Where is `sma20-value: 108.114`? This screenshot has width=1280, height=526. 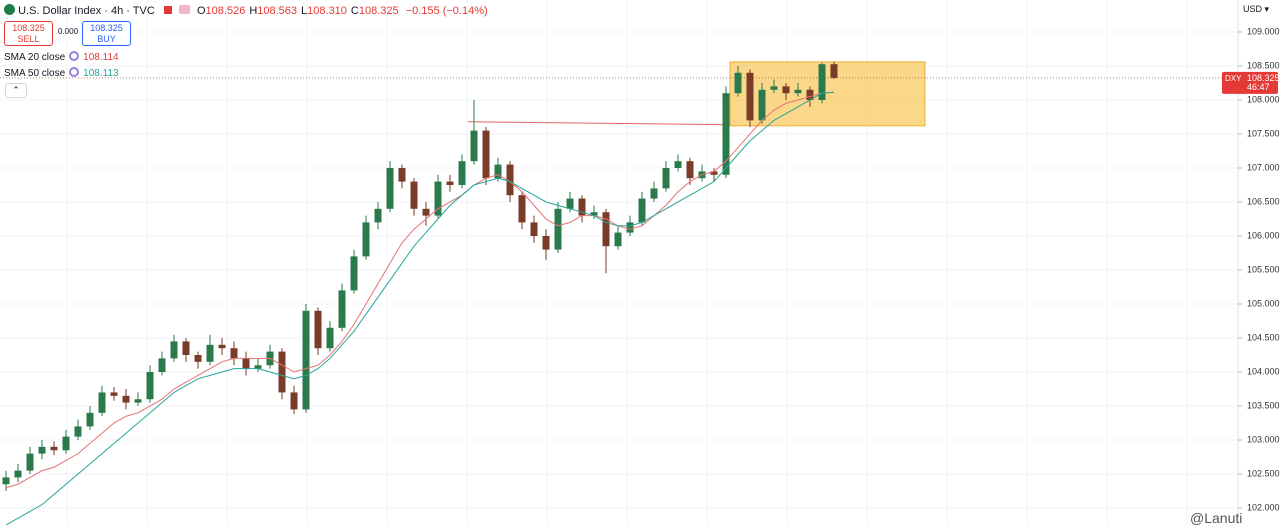 sma20-value: 108.114 is located at coordinates (101, 57).